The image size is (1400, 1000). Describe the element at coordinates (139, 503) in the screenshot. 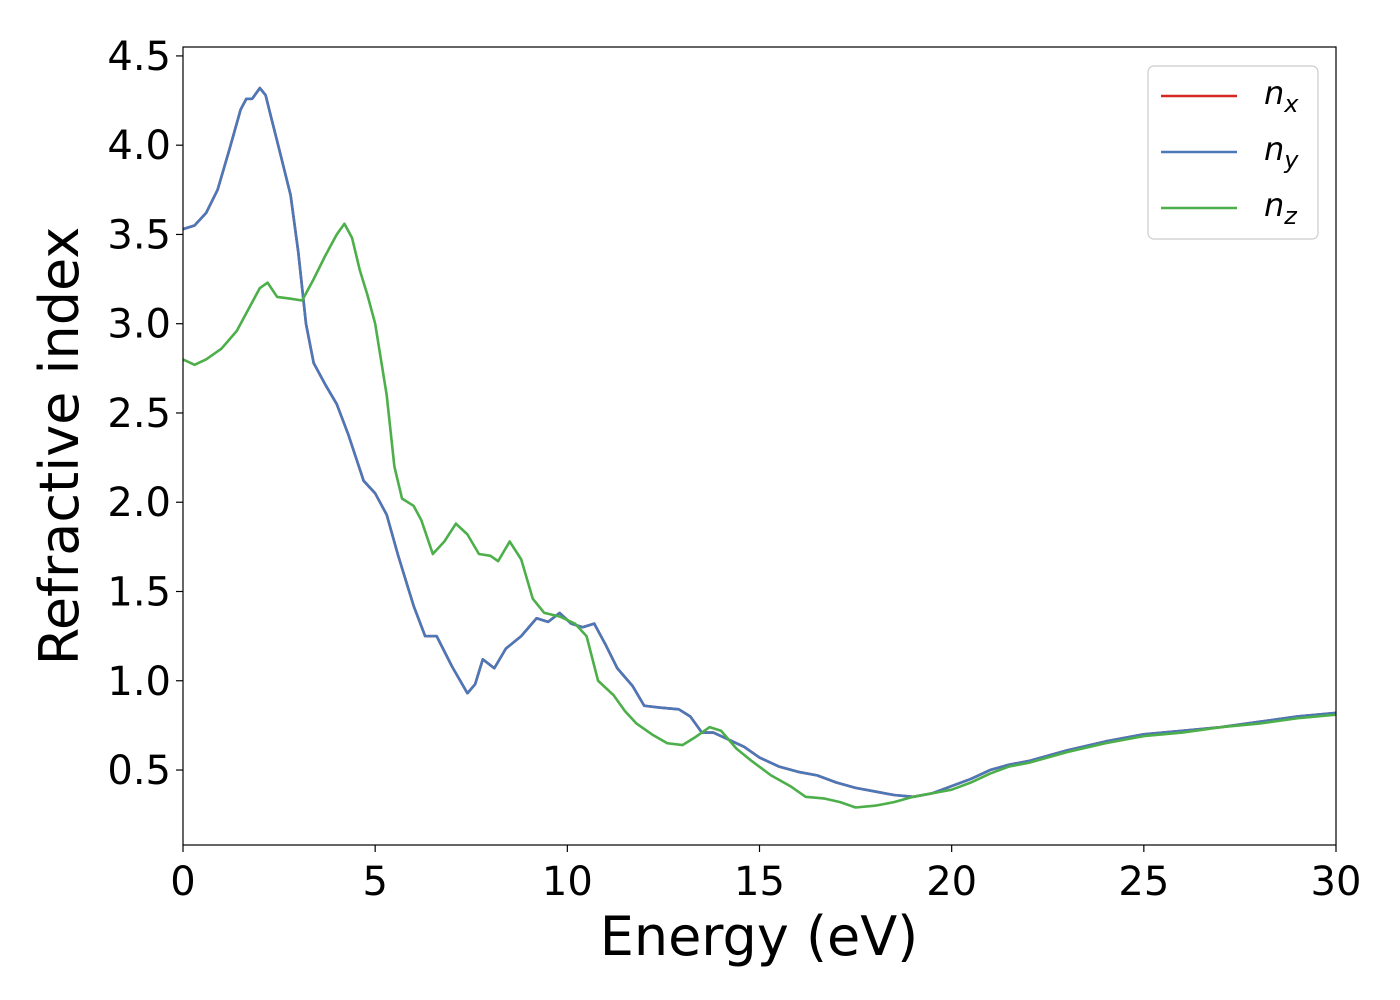

I see `y-tick-label: 2.0` at that location.